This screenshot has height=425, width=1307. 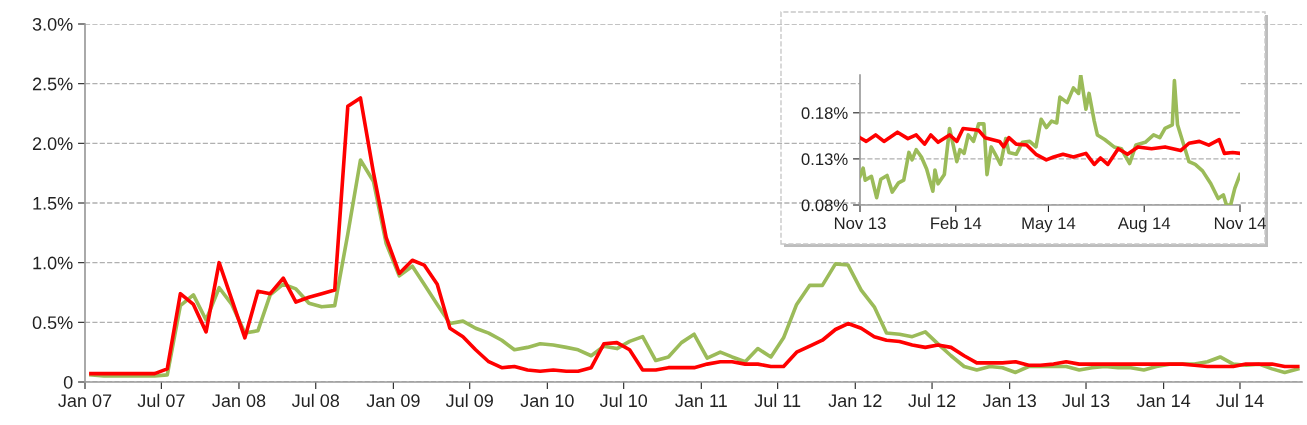 I want to click on x-tick-label: Feb 14, so click(x=956, y=223).